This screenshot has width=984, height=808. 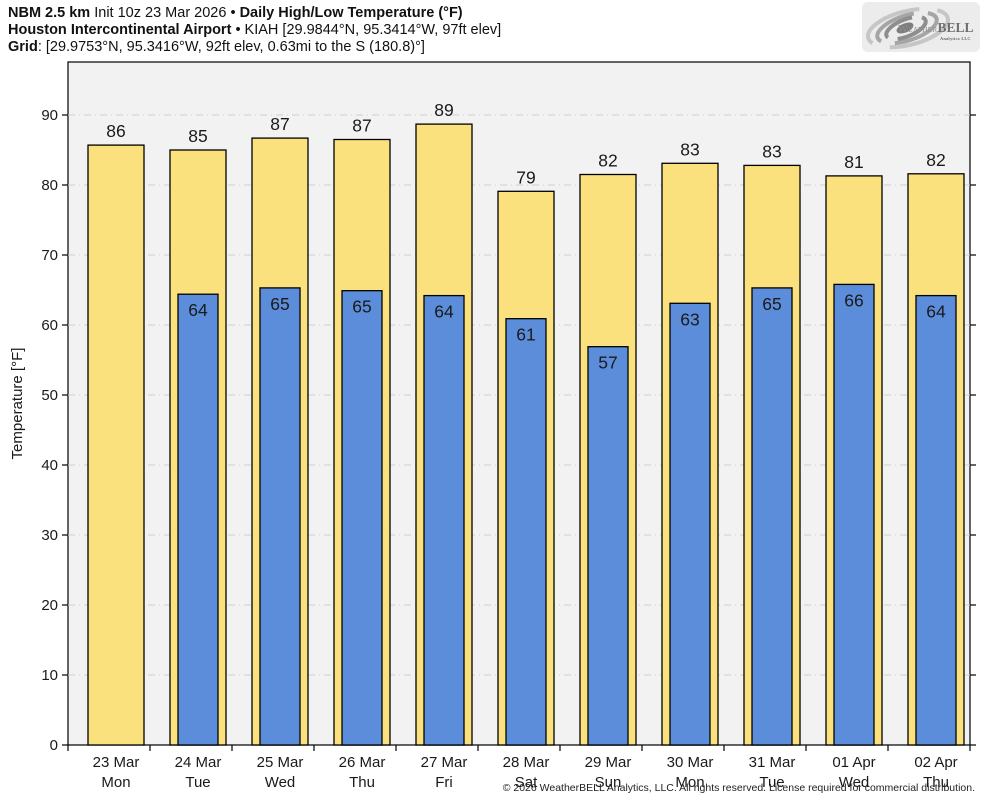 What do you see at coordinates (49, 535) in the screenshot?
I see `y-tick-label: 30` at bounding box center [49, 535].